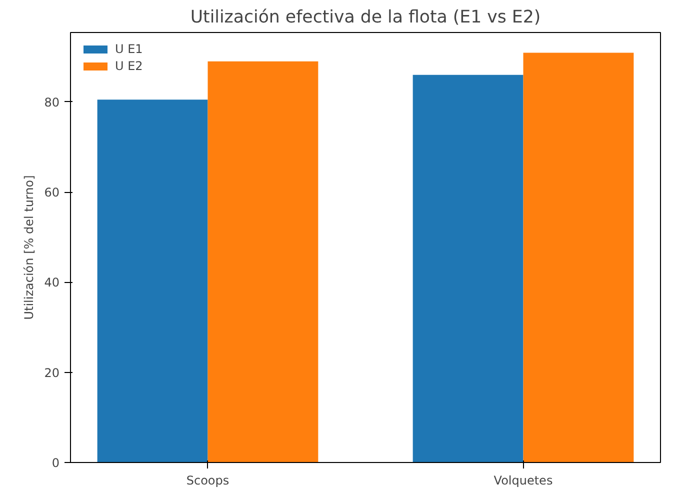  I want to click on x-tick-label: Scoops, so click(208, 481).